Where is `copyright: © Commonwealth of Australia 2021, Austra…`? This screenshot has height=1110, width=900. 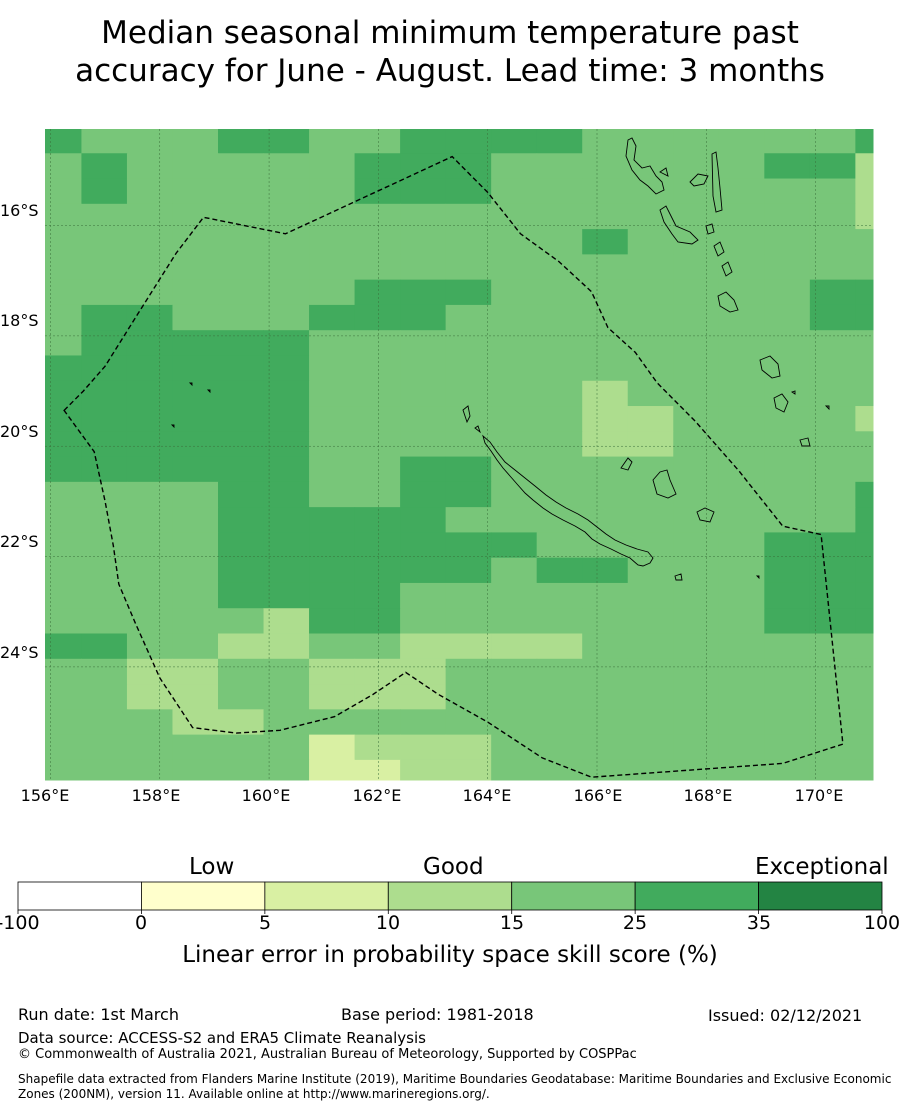 copyright: © Commonwealth of Australia 2021, Austra… is located at coordinates (327, 1054).